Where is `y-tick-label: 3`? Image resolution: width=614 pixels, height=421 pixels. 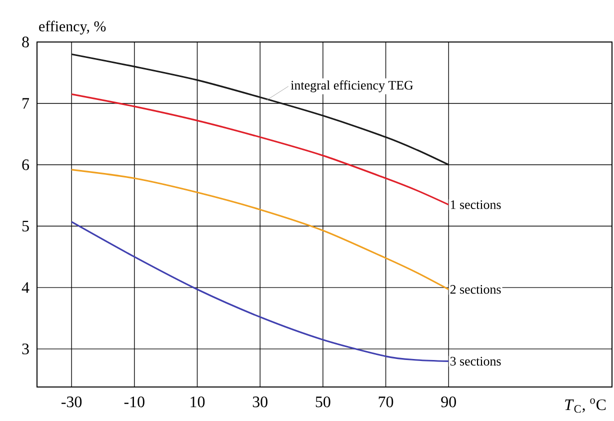
y-tick-label: 3 is located at coordinates (25, 349).